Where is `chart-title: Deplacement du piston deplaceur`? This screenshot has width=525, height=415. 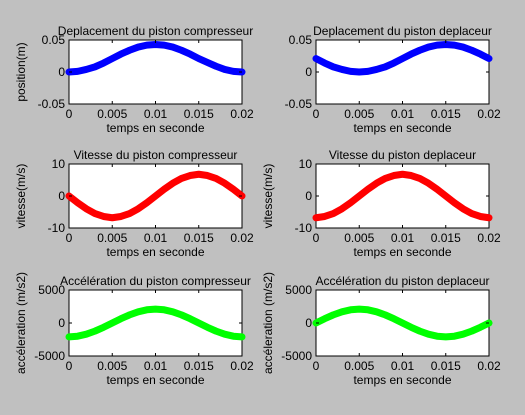
chart-title: Deplacement du piston deplaceur is located at coordinates (402, 31).